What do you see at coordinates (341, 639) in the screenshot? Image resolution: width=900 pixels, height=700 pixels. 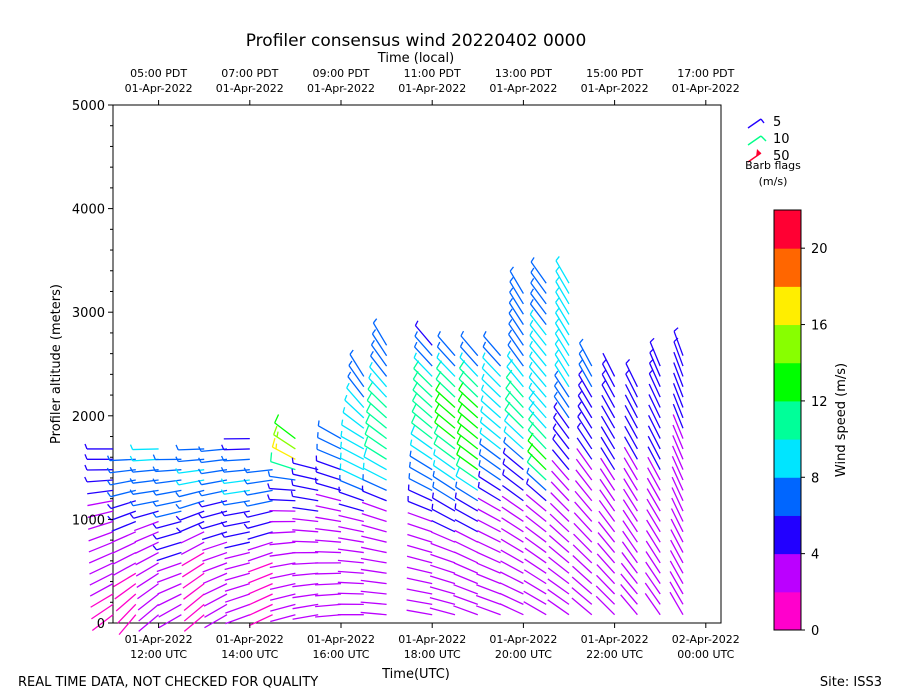 I see `x-tick-date: 01-Apr-2022` at bounding box center [341, 639].